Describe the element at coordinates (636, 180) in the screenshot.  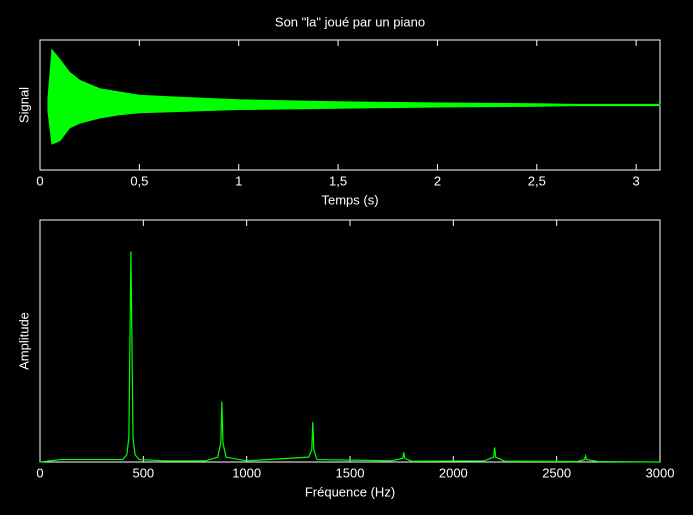
I see `x-tick-label: 3` at that location.